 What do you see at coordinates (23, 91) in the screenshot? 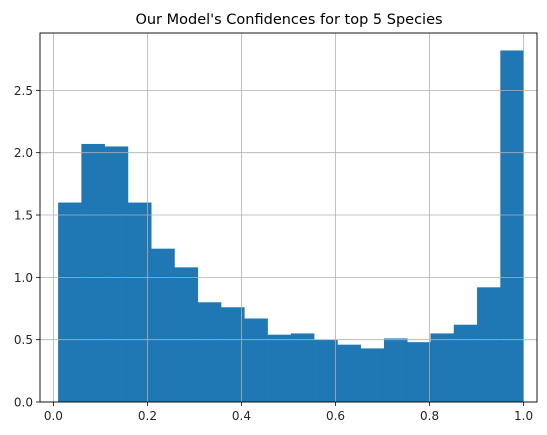
I see `y-tick-label-5: 2.5` at bounding box center [23, 91].